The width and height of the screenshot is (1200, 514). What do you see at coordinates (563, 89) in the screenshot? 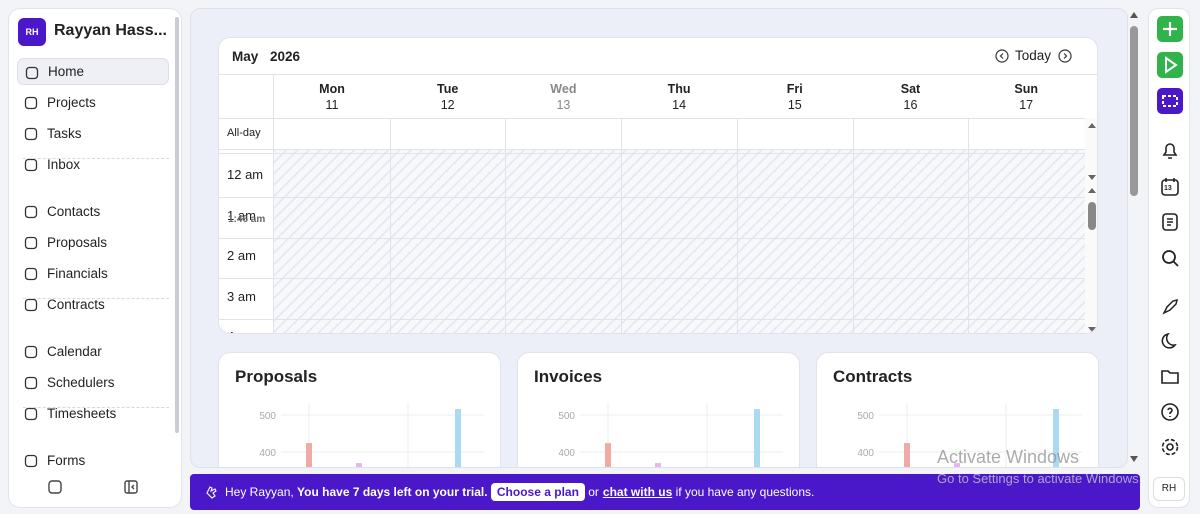
I see `day-name: Wed` at bounding box center [563, 89].